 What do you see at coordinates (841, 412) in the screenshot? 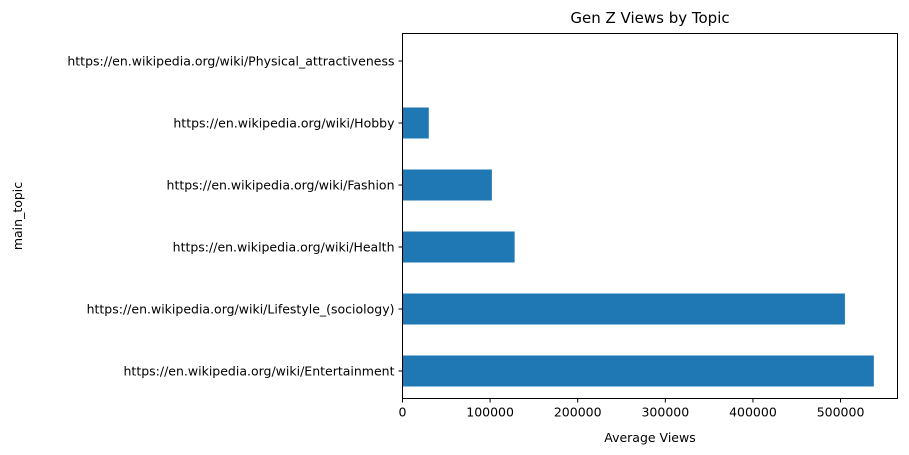
I see `x-tick-label: 500000` at bounding box center [841, 412].